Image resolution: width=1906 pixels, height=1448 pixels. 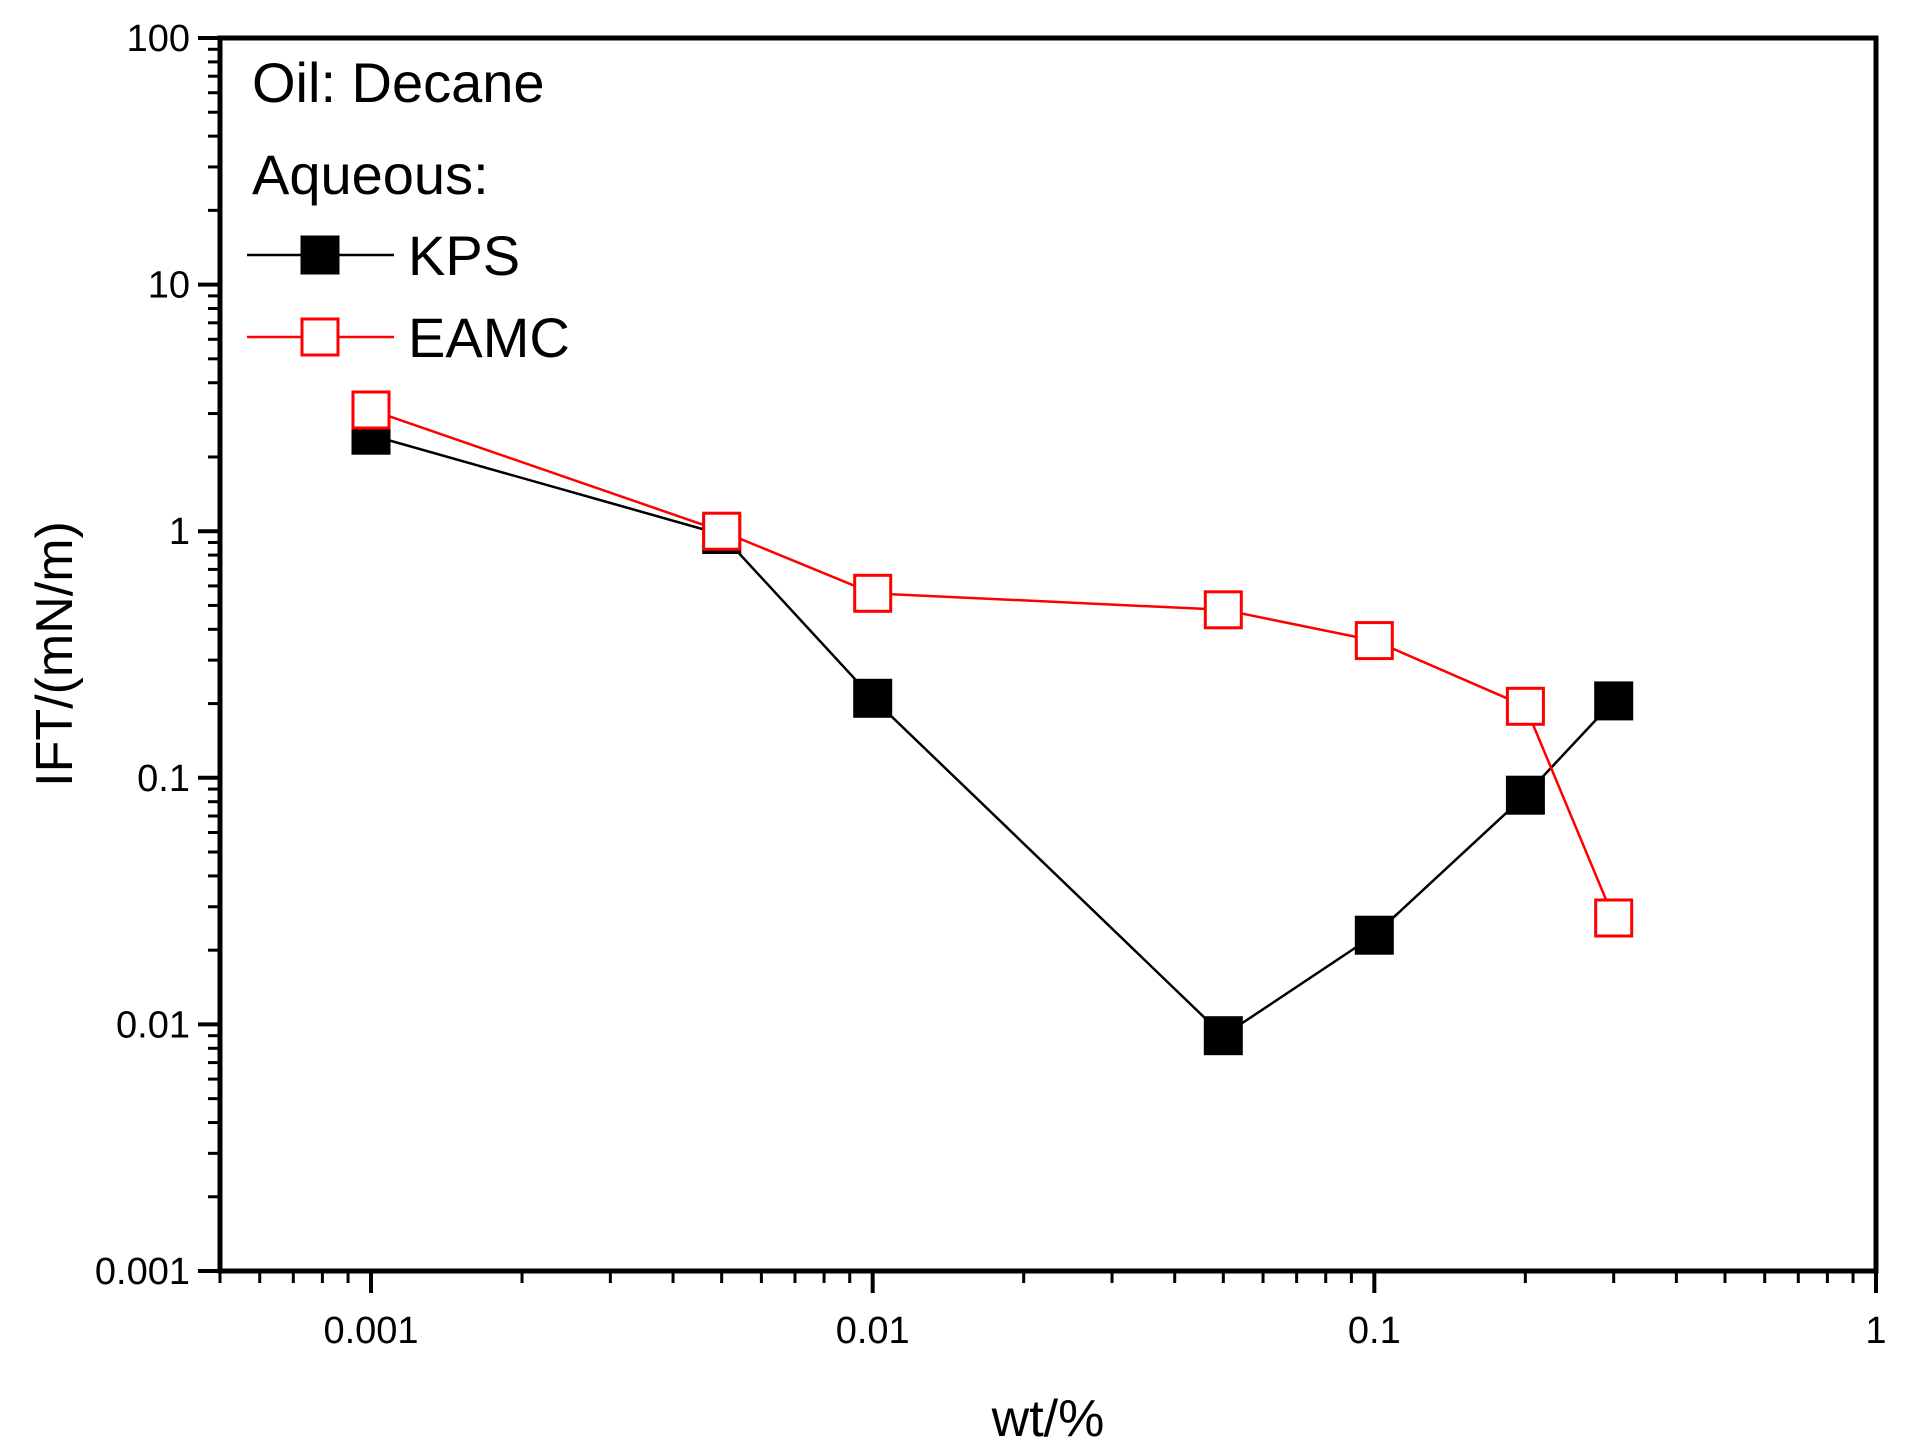 What do you see at coordinates (408, 210) in the screenshot?
I see `legend: Oil: Decane Aqueous: KPS EAMC` at bounding box center [408, 210].